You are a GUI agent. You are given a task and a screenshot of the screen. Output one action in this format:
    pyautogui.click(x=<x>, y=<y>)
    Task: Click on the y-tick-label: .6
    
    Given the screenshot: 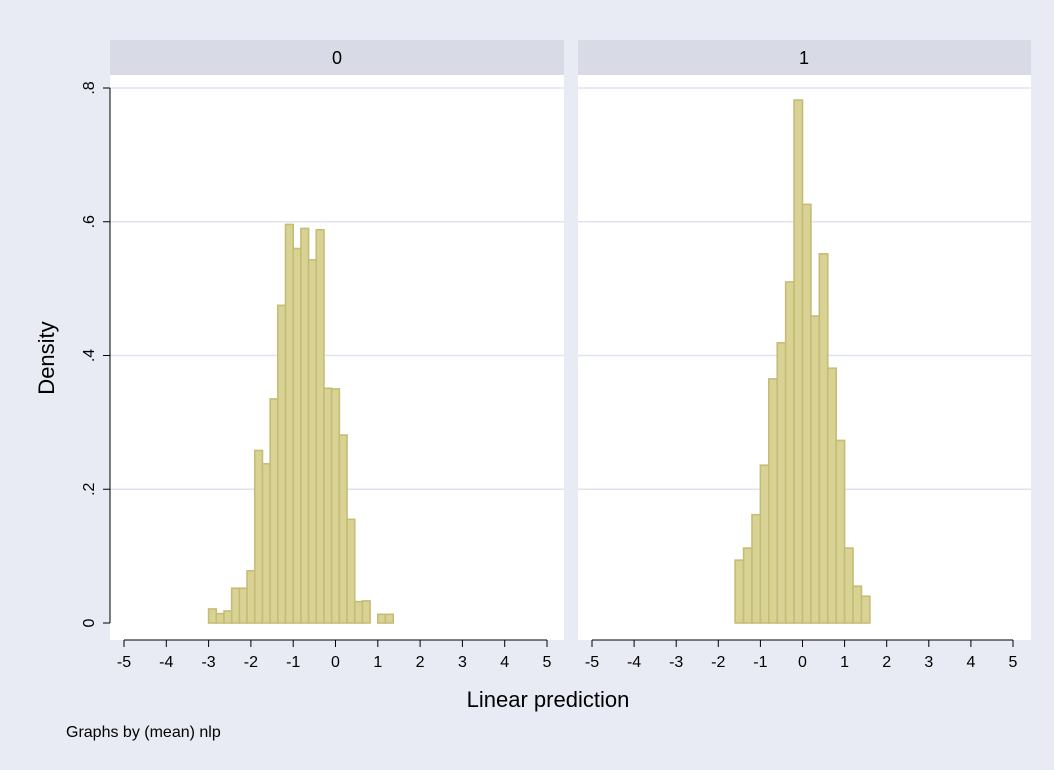 What is the action you would take?
    pyautogui.click(x=89, y=221)
    